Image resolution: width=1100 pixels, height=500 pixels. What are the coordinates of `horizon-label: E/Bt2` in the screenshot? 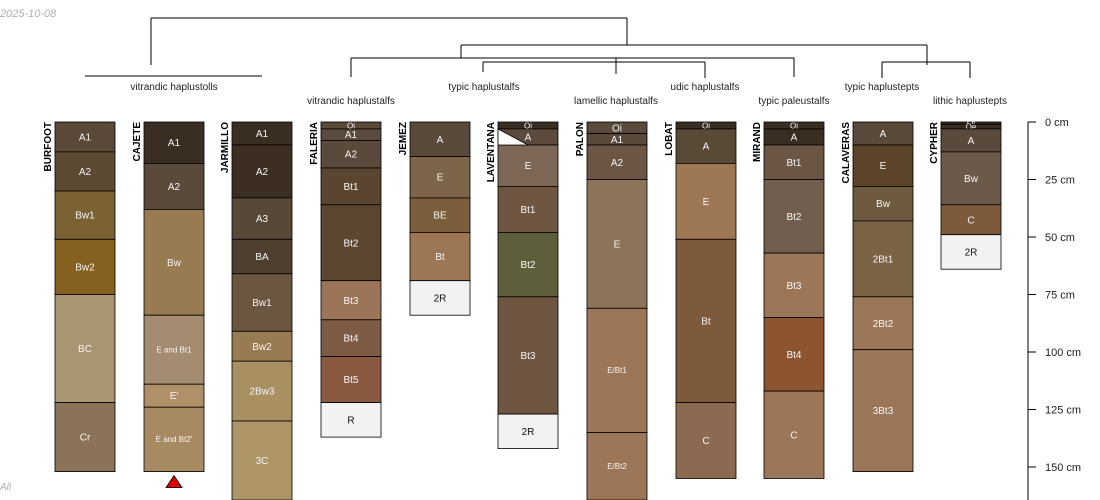 It's located at (617, 466).